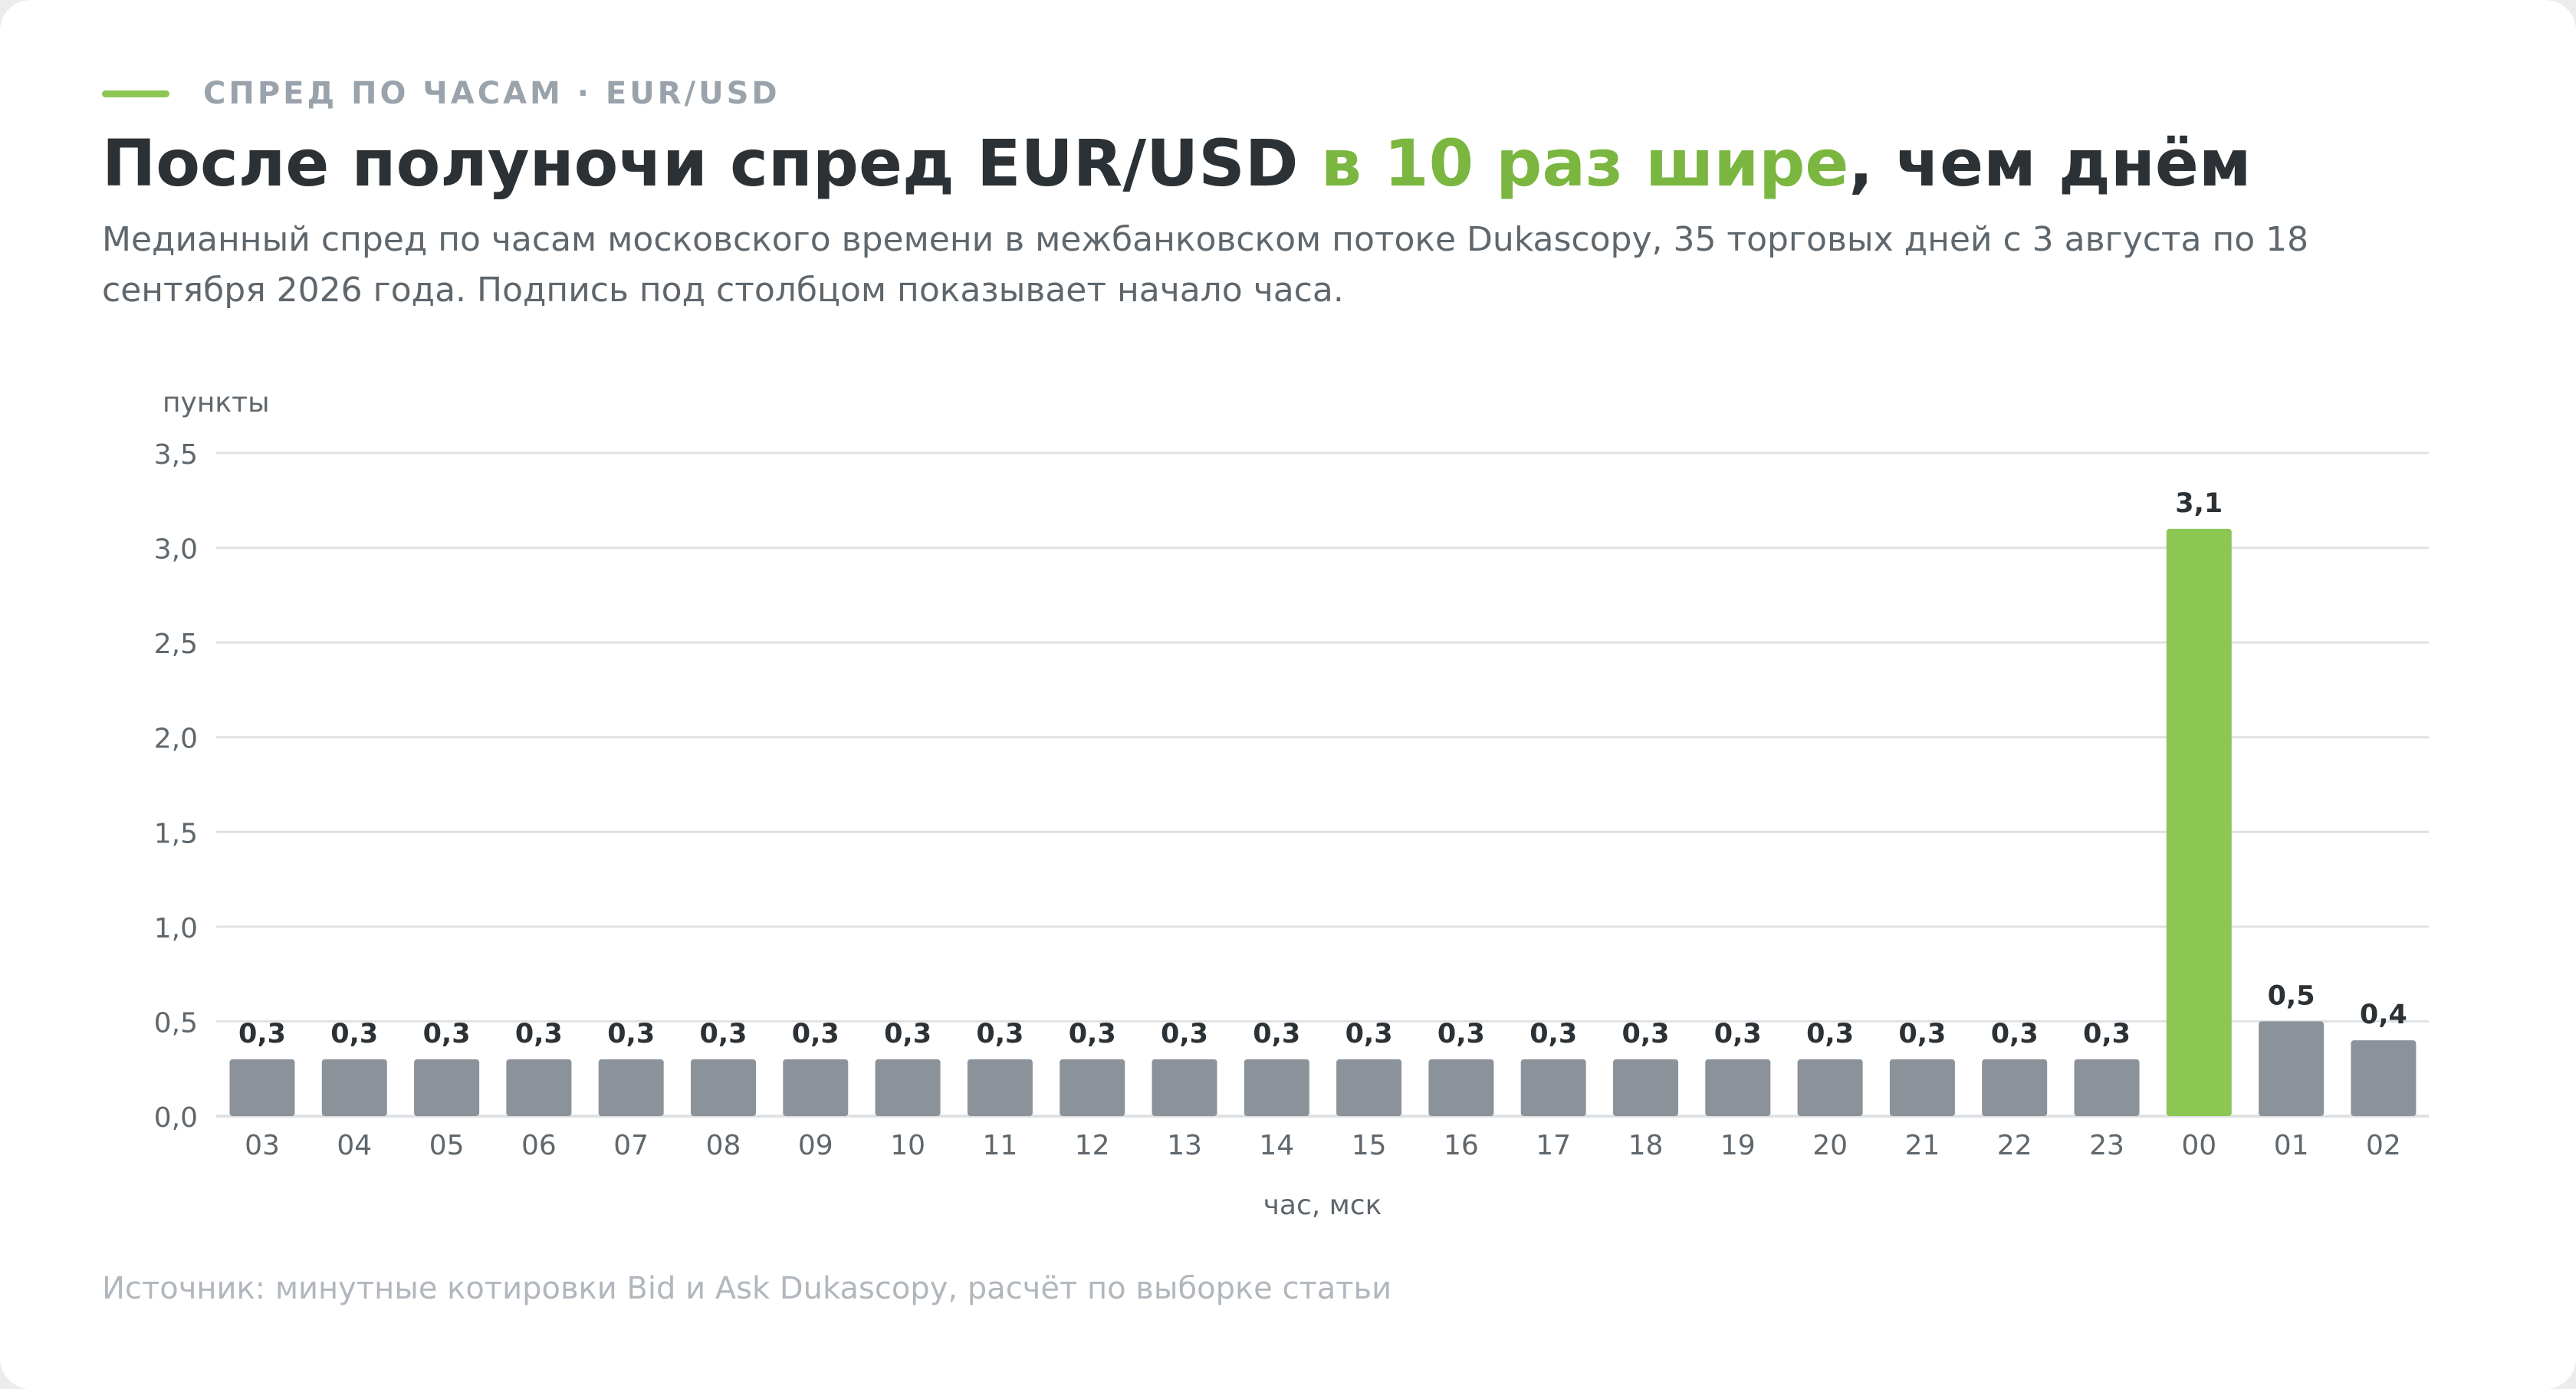 This screenshot has height=1389, width=2576. I want to click on kicker-accent-line, so click(136, 93).